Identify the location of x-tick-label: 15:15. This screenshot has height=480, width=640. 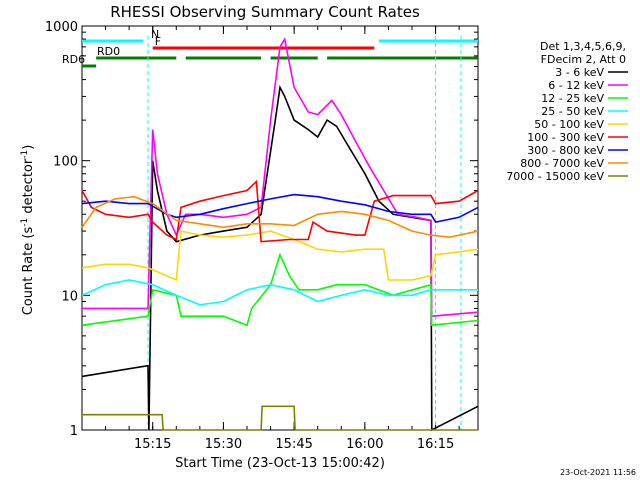
(152, 444).